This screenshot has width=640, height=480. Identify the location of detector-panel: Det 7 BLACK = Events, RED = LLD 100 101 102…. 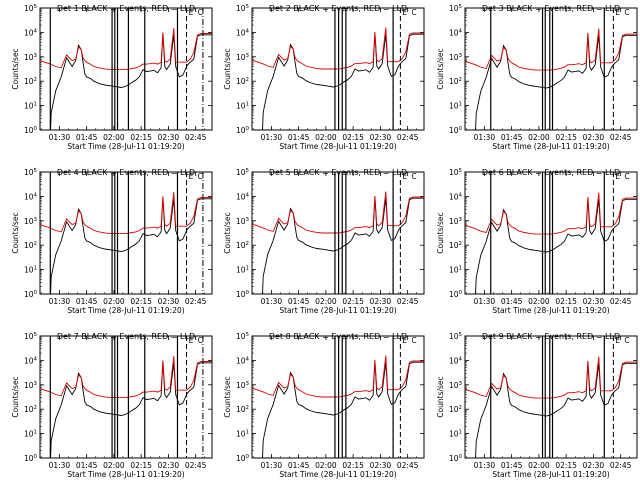
(112, 405).